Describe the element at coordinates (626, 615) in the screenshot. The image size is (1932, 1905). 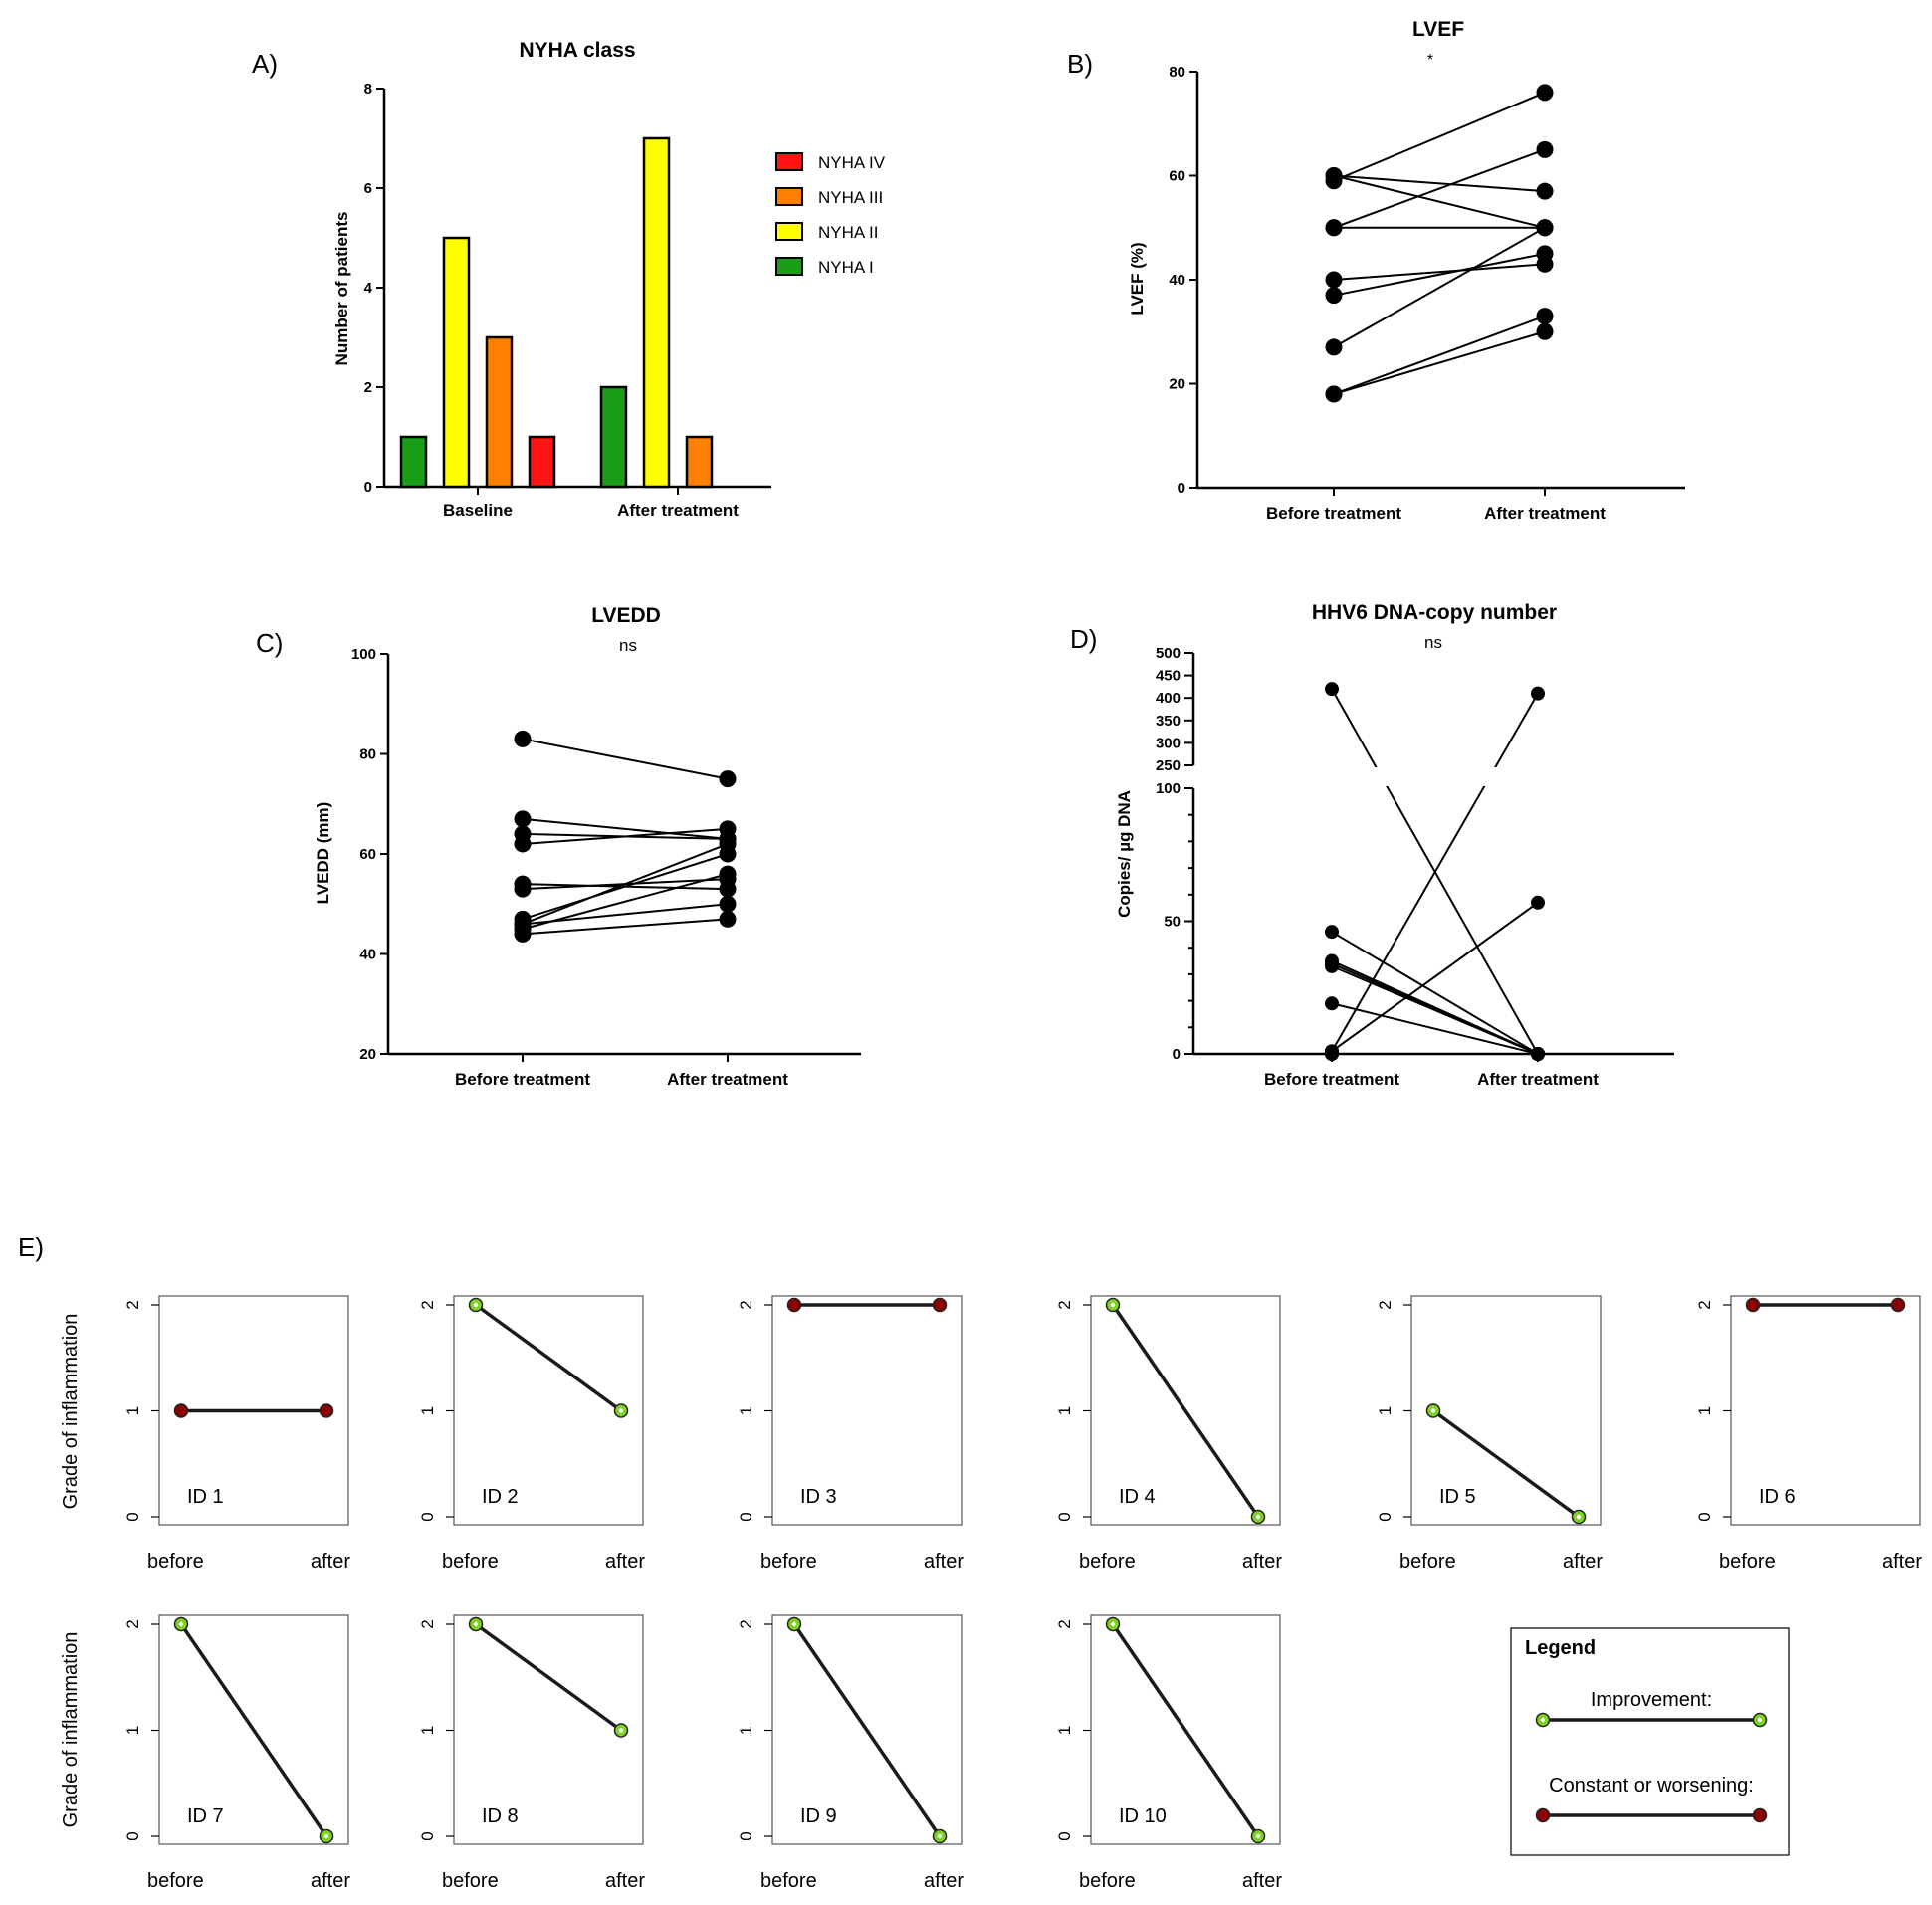
I see `chart-title-c: LVEDD` at that location.